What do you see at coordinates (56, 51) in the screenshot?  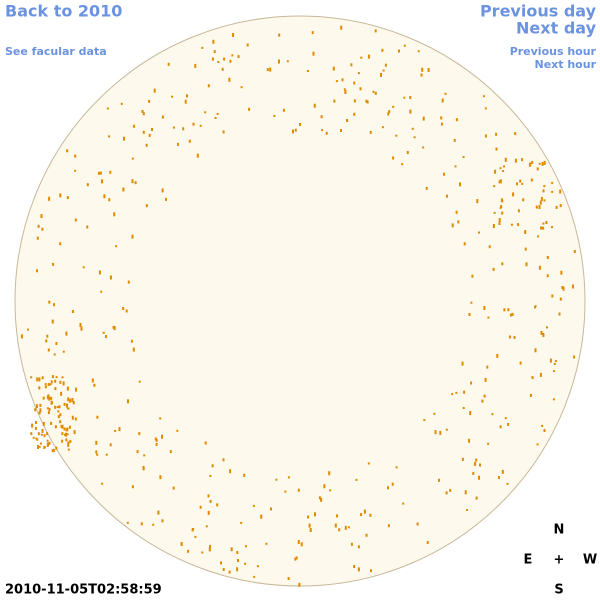 I see `facular-link: See facular data` at bounding box center [56, 51].